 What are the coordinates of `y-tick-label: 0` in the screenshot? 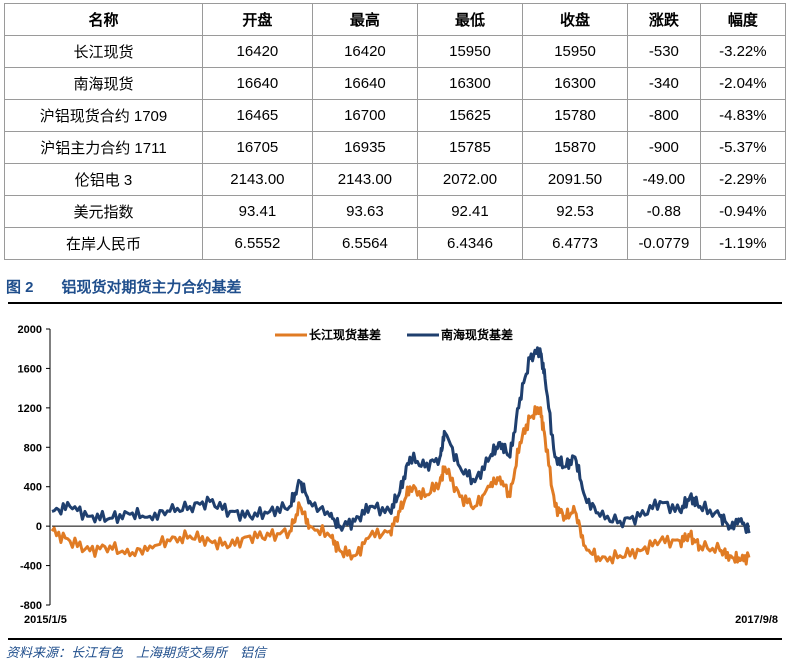 It's located at (39, 527).